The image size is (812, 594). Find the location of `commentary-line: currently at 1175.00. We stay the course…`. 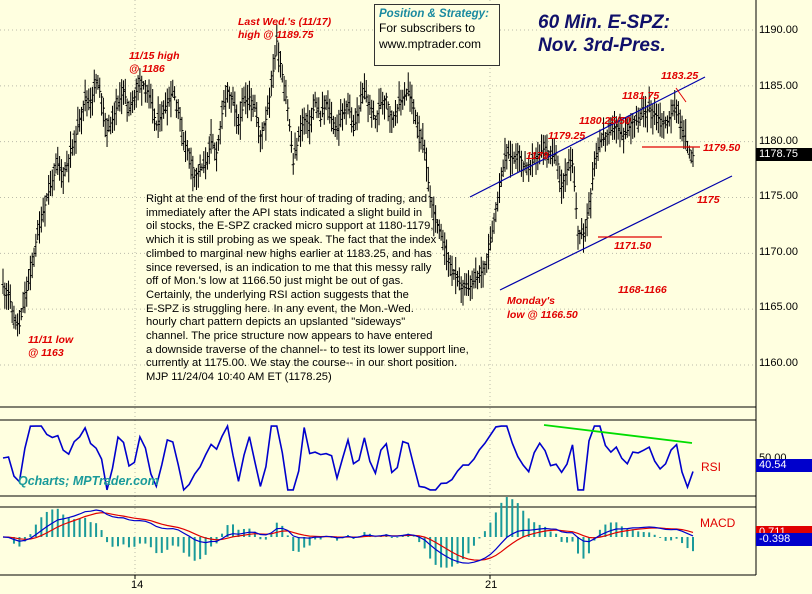

commentary-line: currently at 1175.00. We stay the course… is located at coordinates (302, 363).